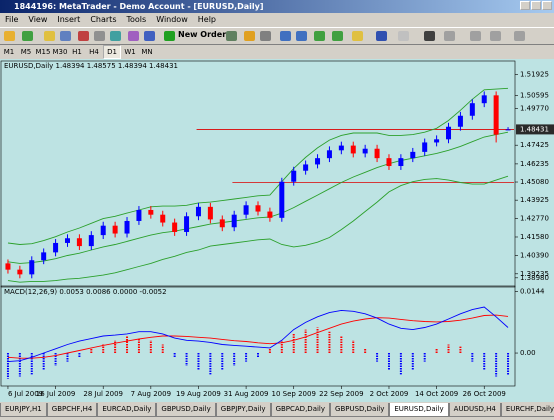 This screenshot has height=420, width=554. I want to click on menu-item: Charts, so click(103, 19).